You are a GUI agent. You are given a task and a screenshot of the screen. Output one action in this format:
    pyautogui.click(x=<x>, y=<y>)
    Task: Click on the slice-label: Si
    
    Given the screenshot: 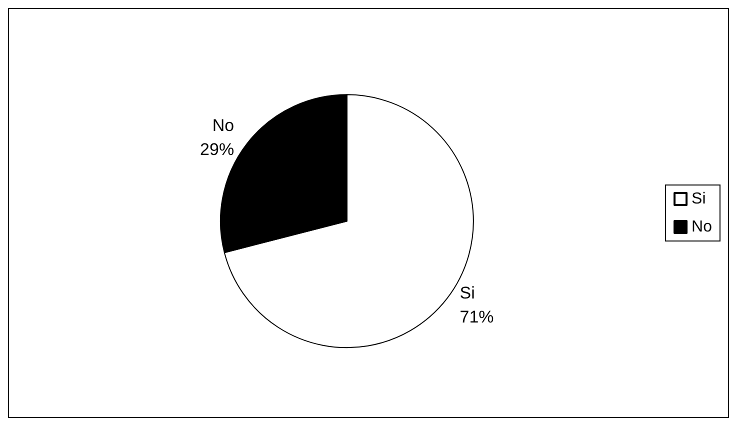 What is the action you would take?
    pyautogui.click(x=467, y=292)
    